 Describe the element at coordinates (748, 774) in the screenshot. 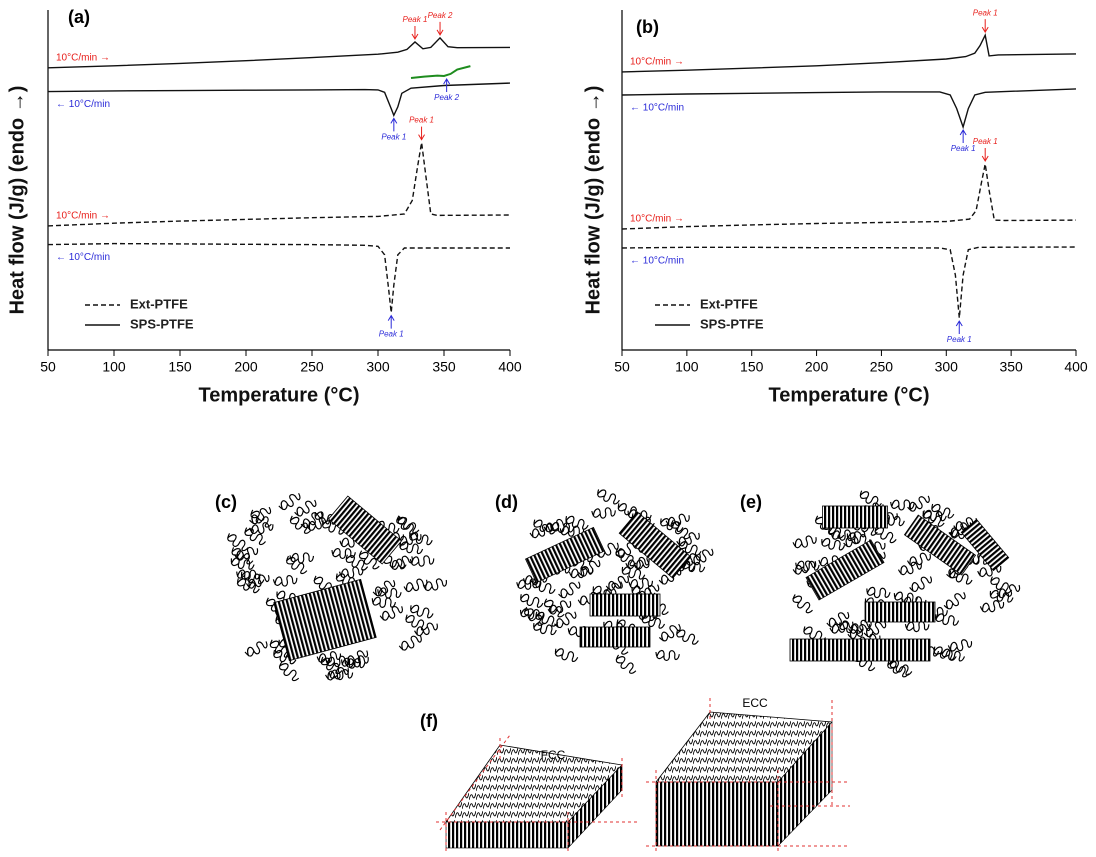

I see `ecc-slab: ECC` at that location.